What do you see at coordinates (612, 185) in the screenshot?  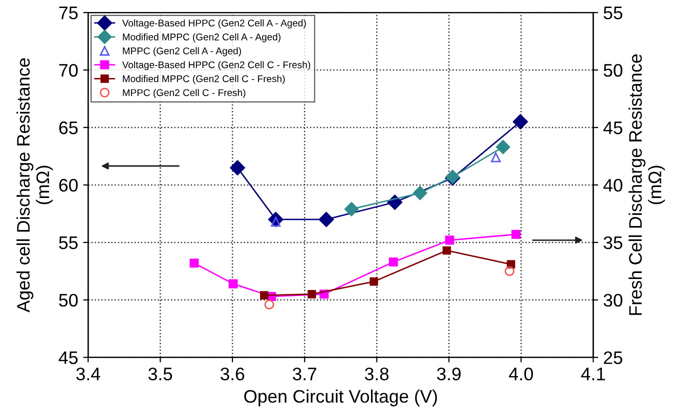 I see `y2-tick-label: 40` at bounding box center [612, 185].